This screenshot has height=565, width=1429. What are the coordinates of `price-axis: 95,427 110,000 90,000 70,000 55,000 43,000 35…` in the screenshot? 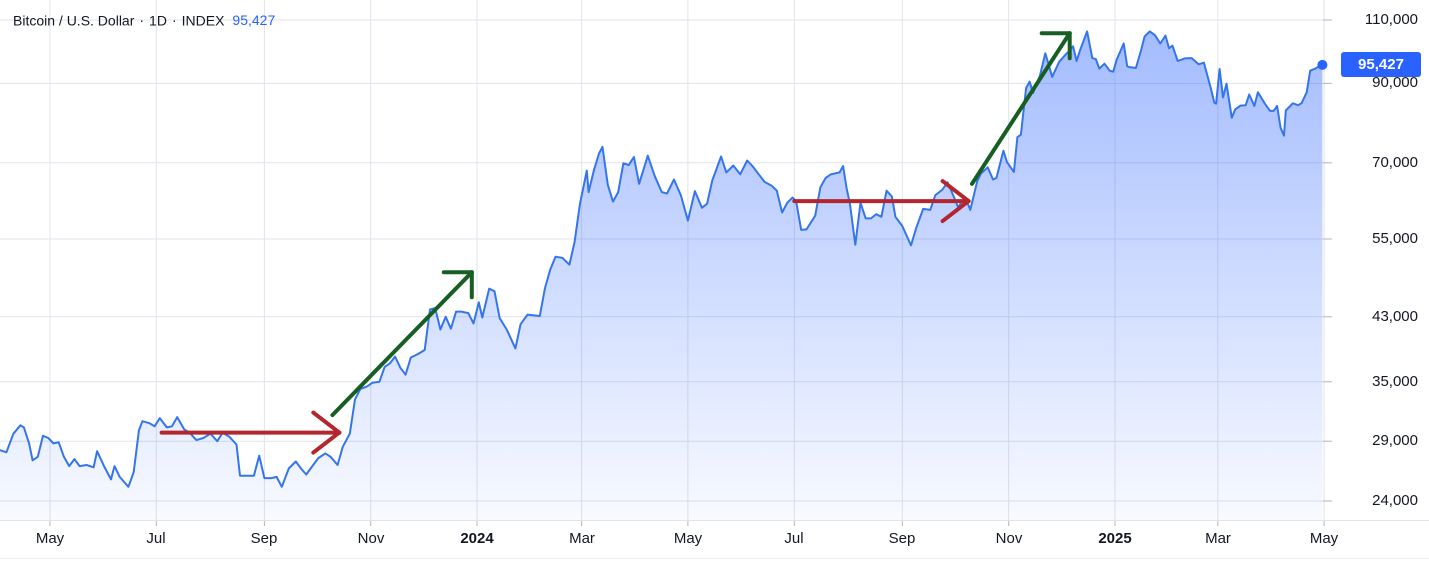 It's located at (1376, 260).